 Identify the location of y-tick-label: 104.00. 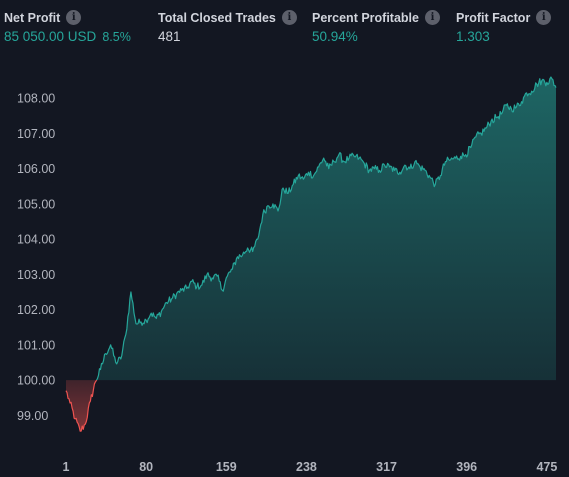
(36, 240).